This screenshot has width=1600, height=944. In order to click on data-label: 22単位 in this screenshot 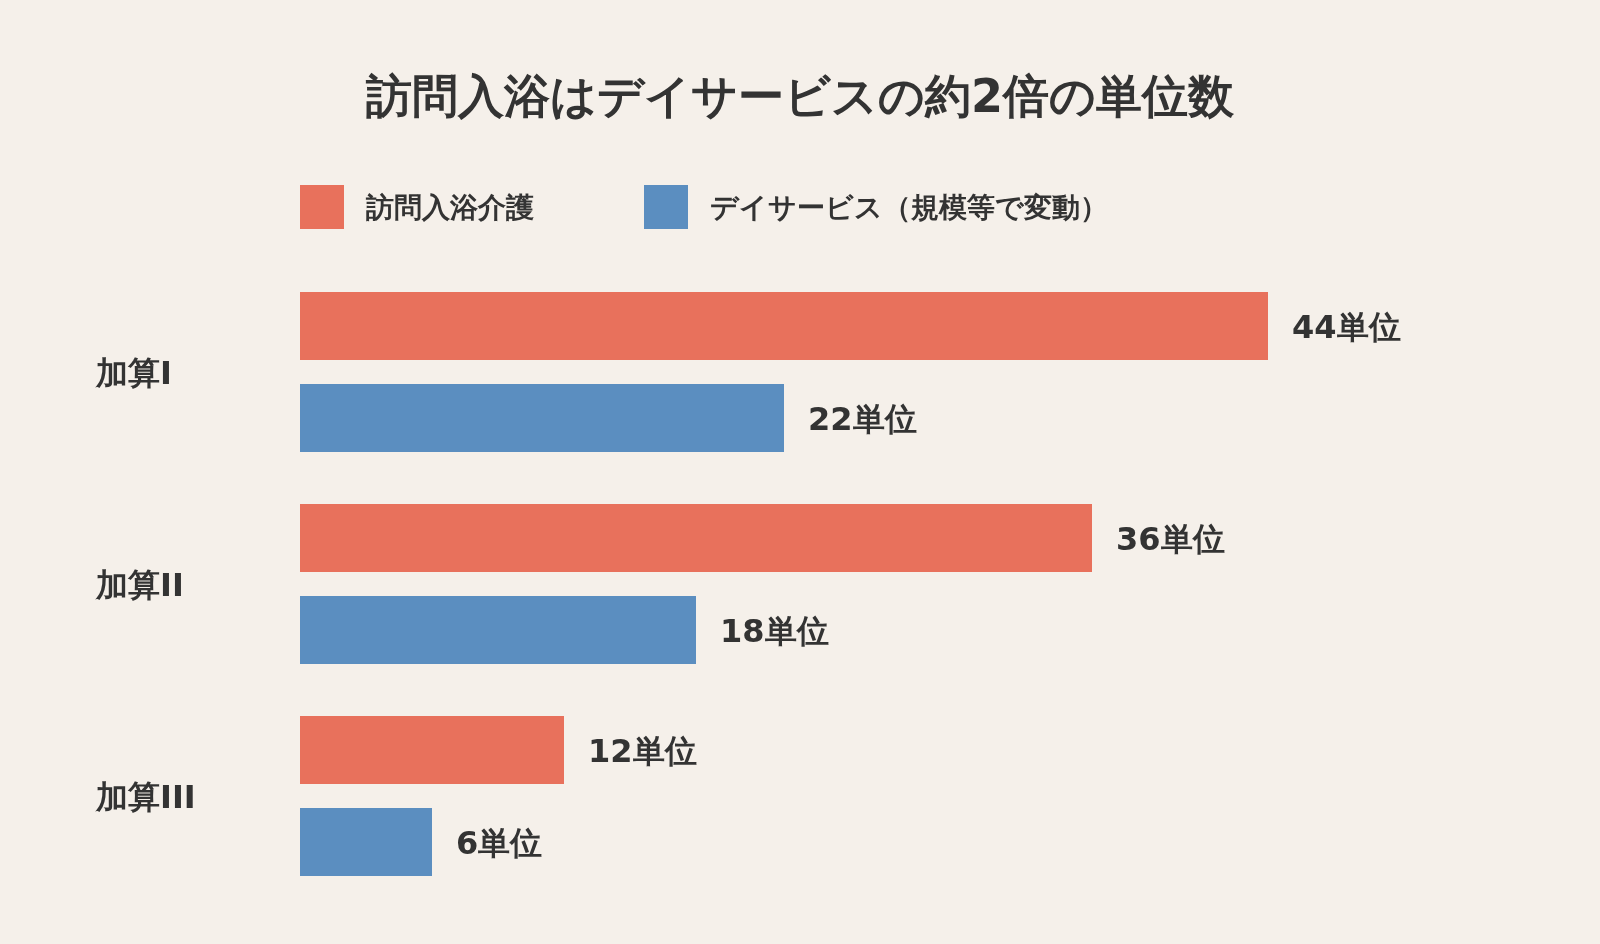, I will do `click(862, 419)`.